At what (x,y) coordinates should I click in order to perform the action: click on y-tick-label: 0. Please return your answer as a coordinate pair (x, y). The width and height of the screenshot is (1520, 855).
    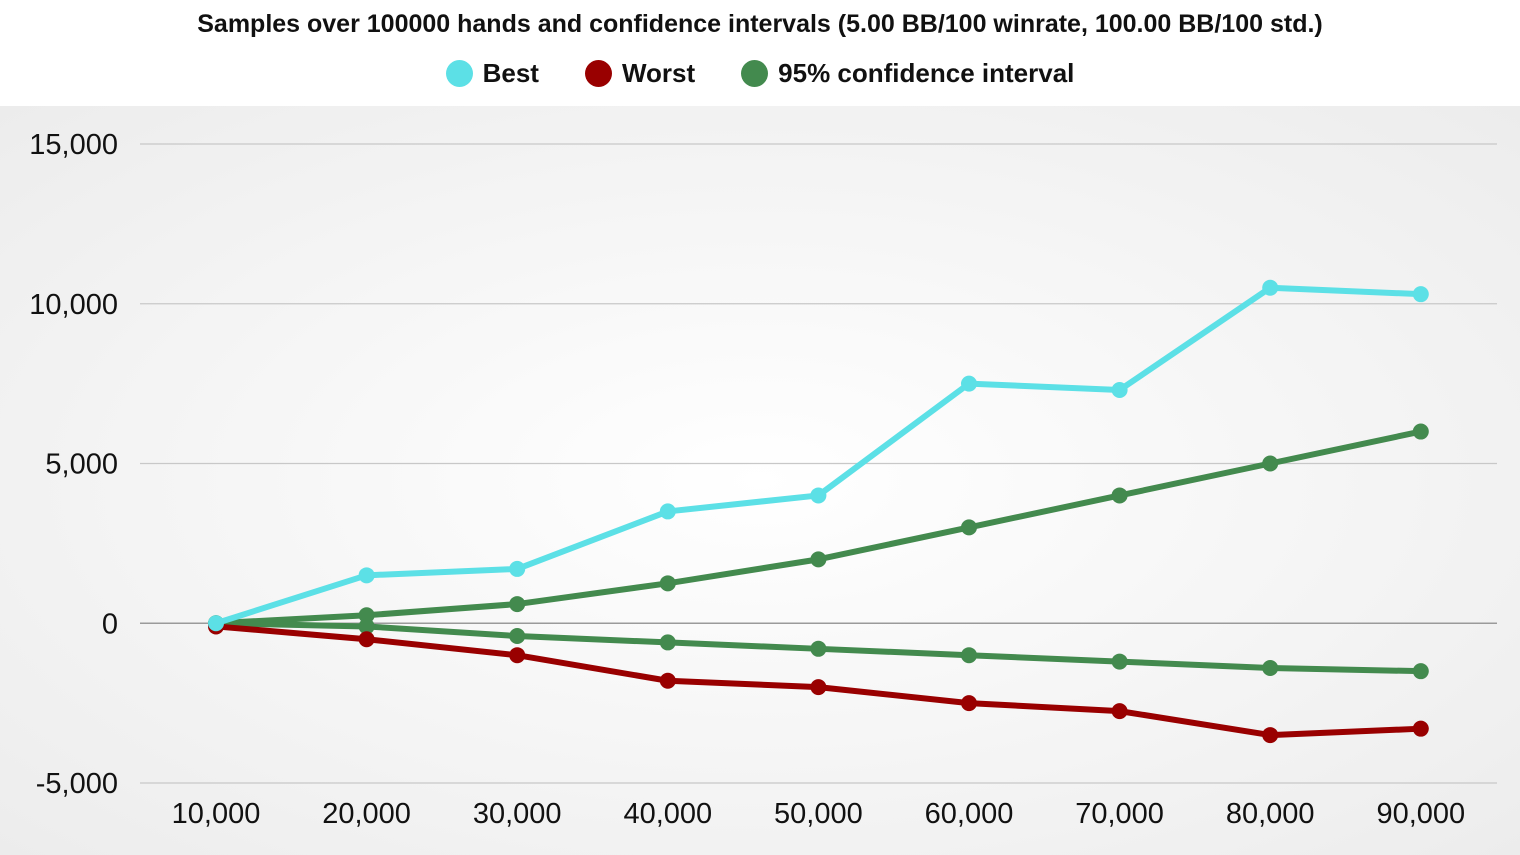
    Looking at the image, I should click on (110, 624).